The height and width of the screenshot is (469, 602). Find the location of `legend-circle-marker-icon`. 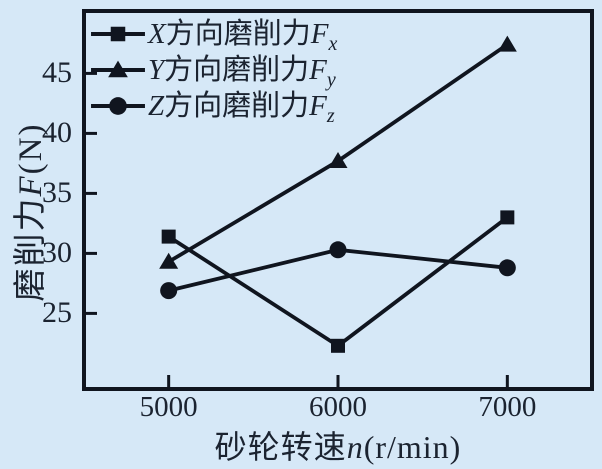

legend-circle-marker-icon is located at coordinates (118, 106).